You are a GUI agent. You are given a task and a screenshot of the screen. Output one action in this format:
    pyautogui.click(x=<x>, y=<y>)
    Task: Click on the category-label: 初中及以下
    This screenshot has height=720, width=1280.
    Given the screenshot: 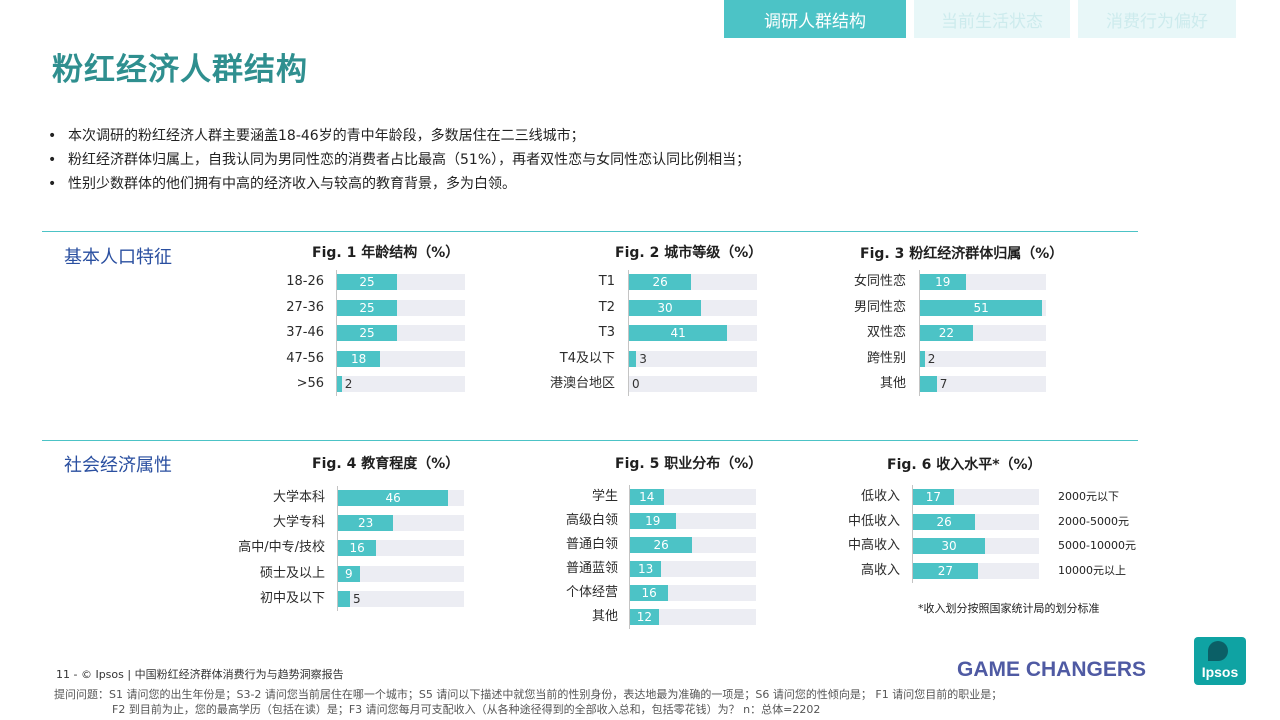 What is the action you would take?
    pyautogui.click(x=292, y=598)
    